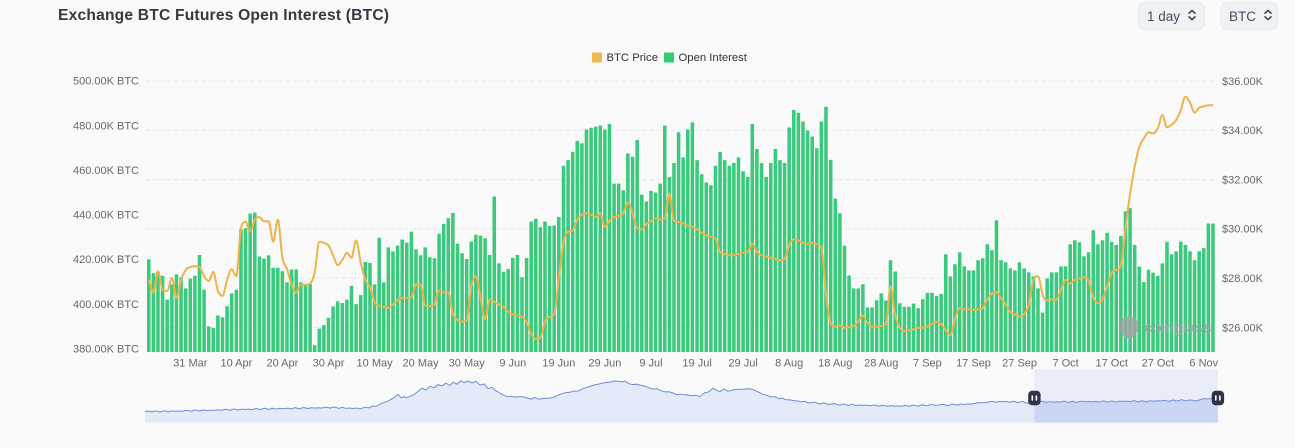 The height and width of the screenshot is (448, 1295). I want to click on svg-text: coinglass, so click(1177, 328).